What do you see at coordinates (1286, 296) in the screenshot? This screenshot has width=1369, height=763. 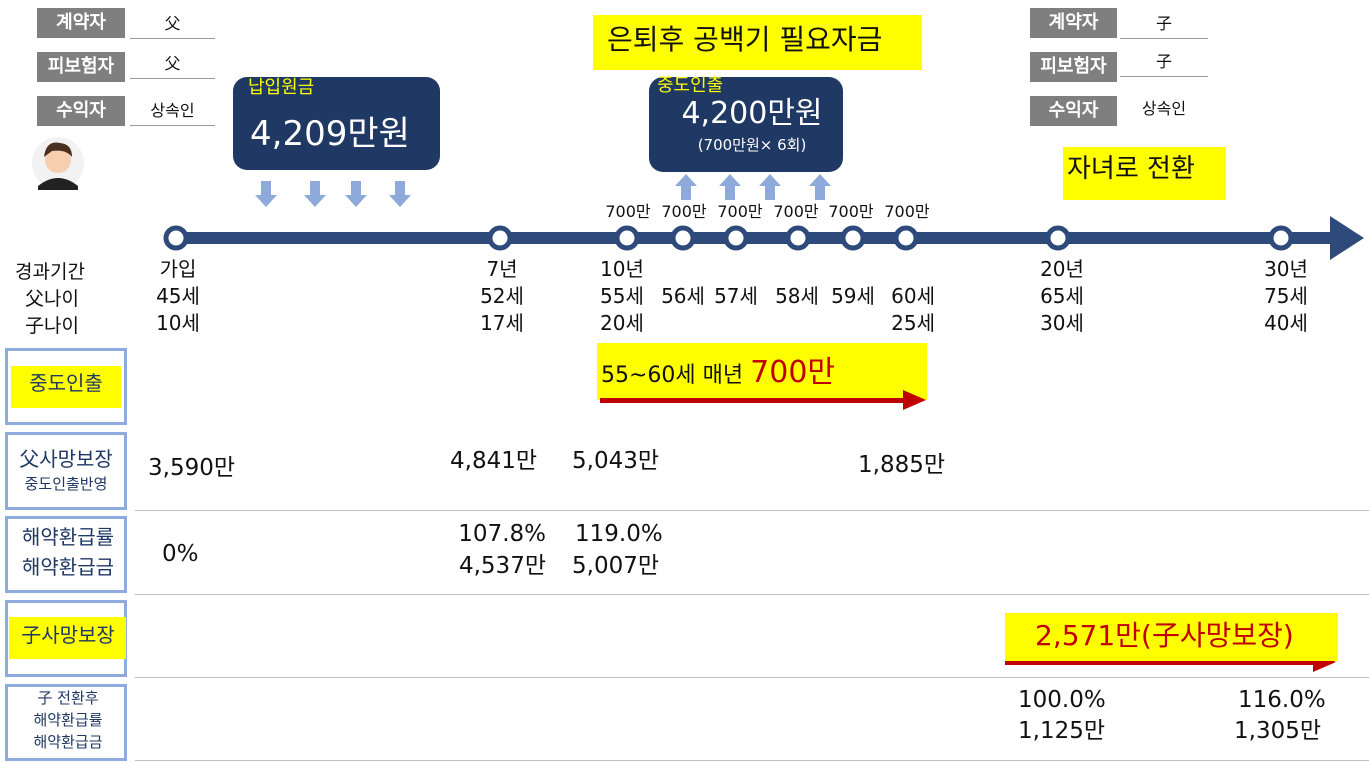 I see `father-age: 75세` at bounding box center [1286, 296].